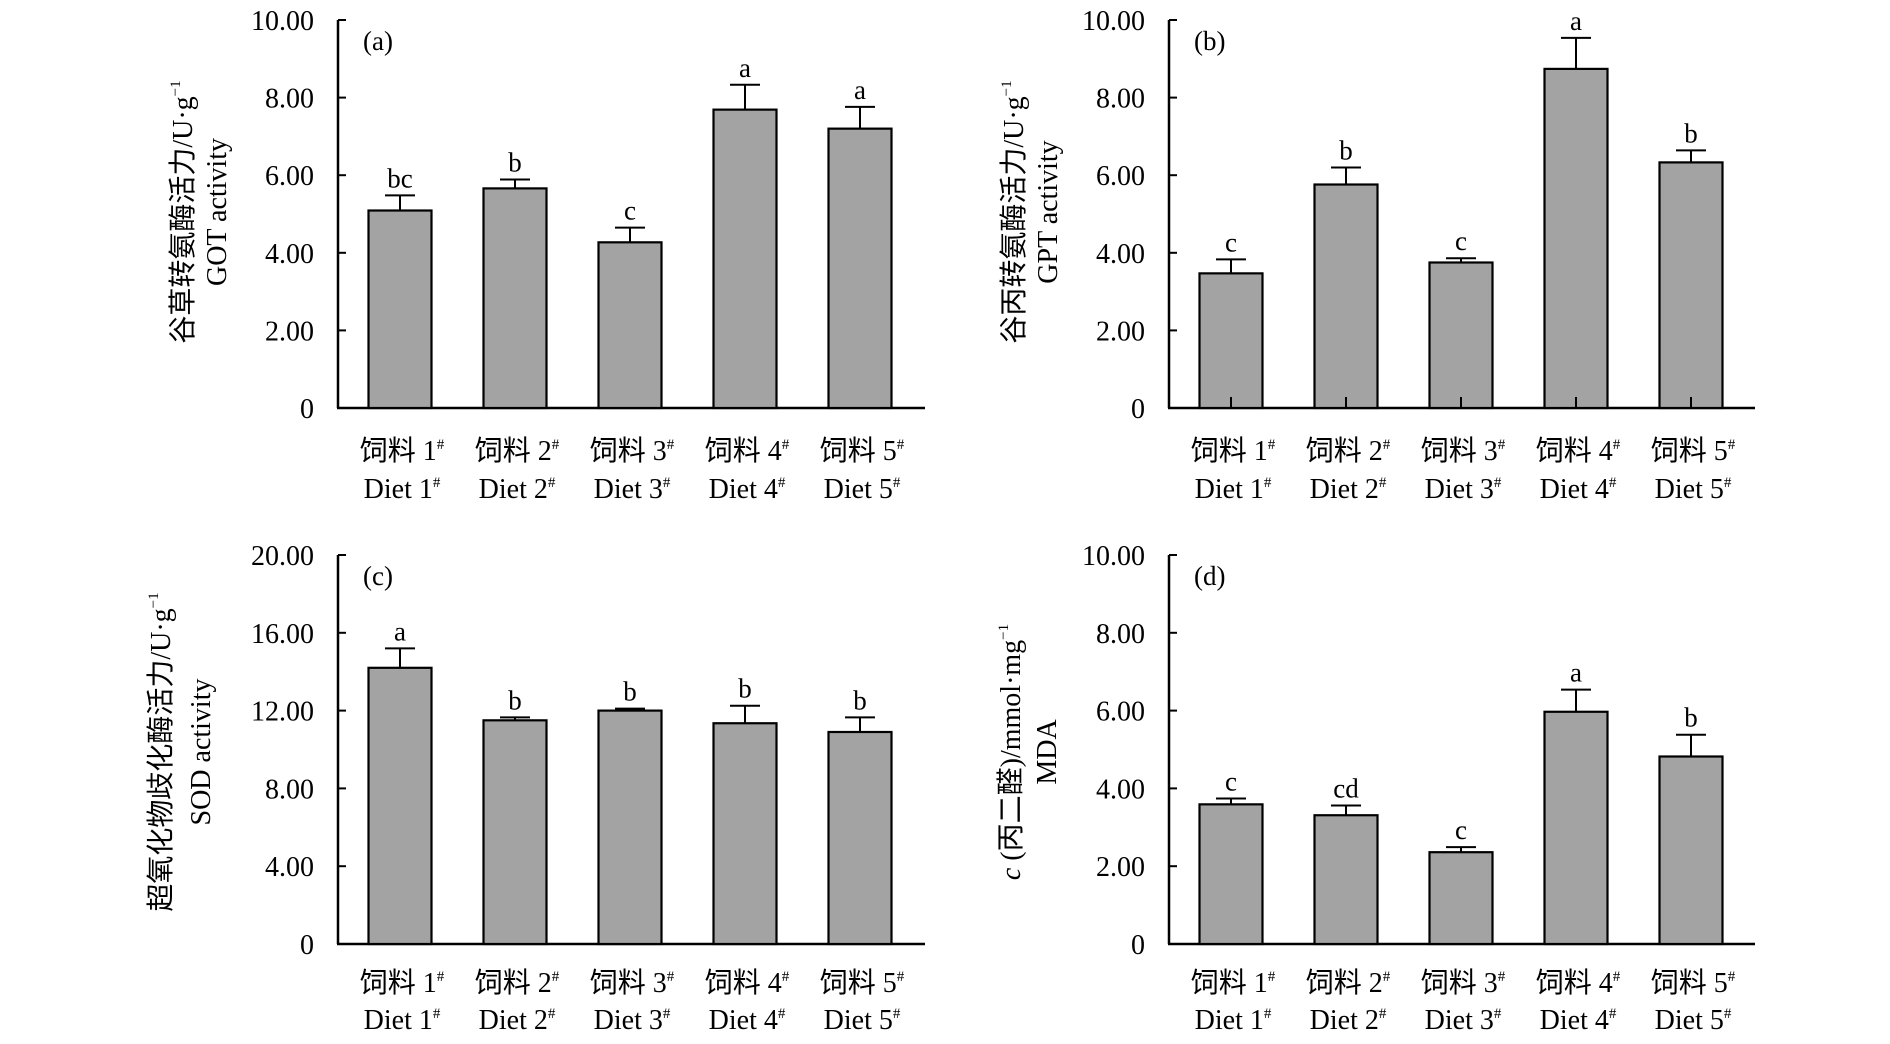 The height and width of the screenshot is (1044, 1890). What do you see at coordinates (282, 712) in the screenshot?
I see `y-tick-label: 12.00` at bounding box center [282, 712].